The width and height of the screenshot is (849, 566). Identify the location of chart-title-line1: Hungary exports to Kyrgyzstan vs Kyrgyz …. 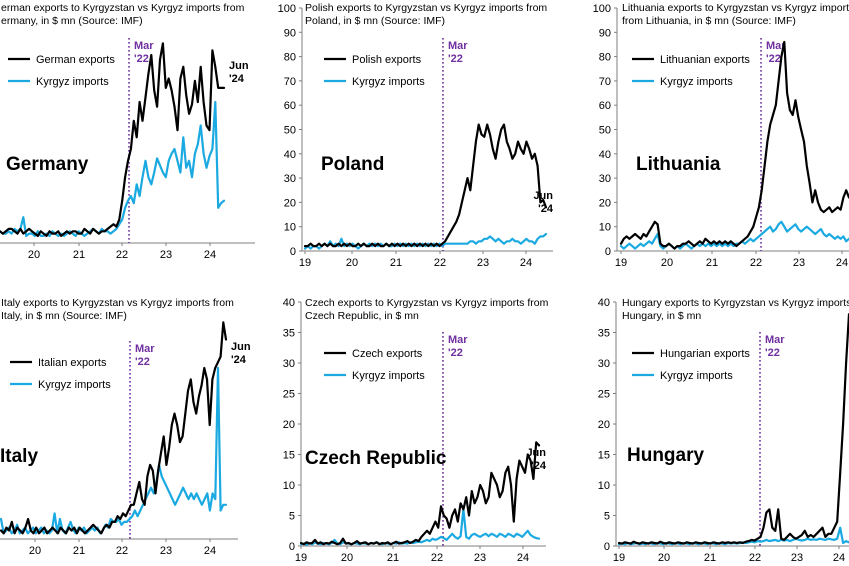
(735, 303).